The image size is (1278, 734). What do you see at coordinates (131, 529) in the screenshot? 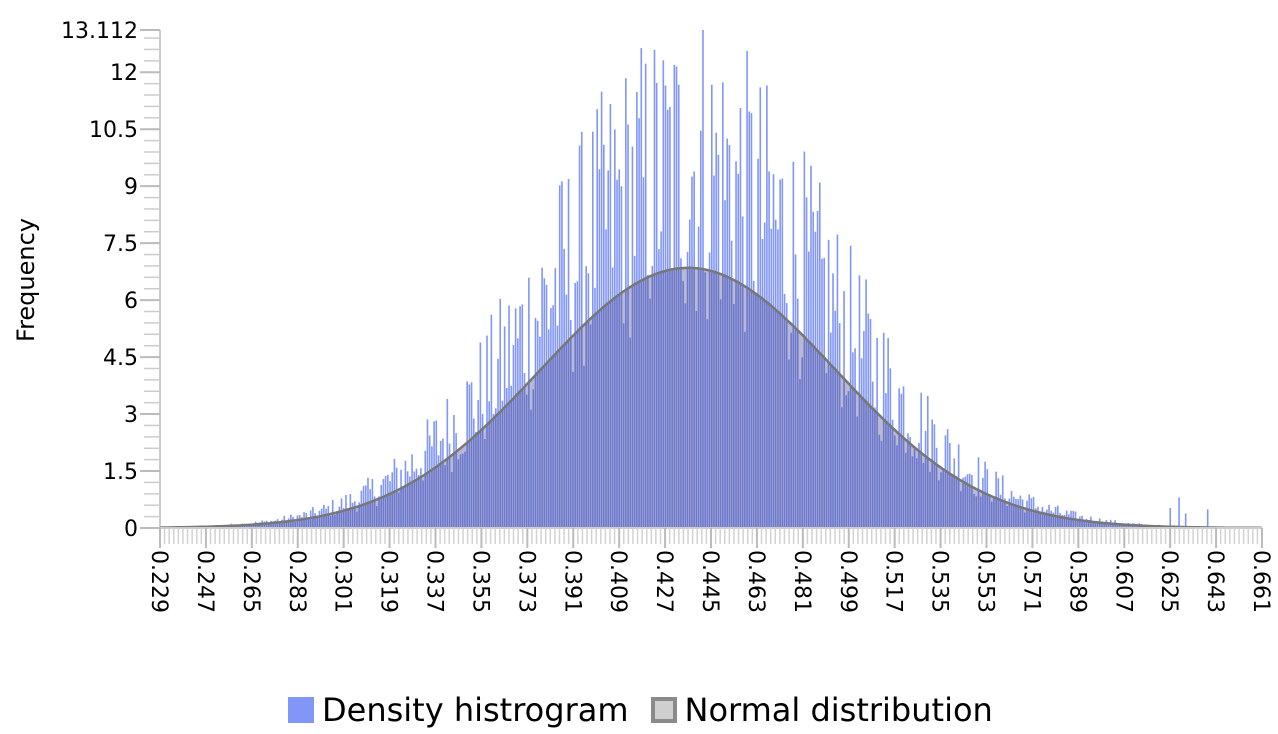
I see `y-tick-label: 0` at bounding box center [131, 529].